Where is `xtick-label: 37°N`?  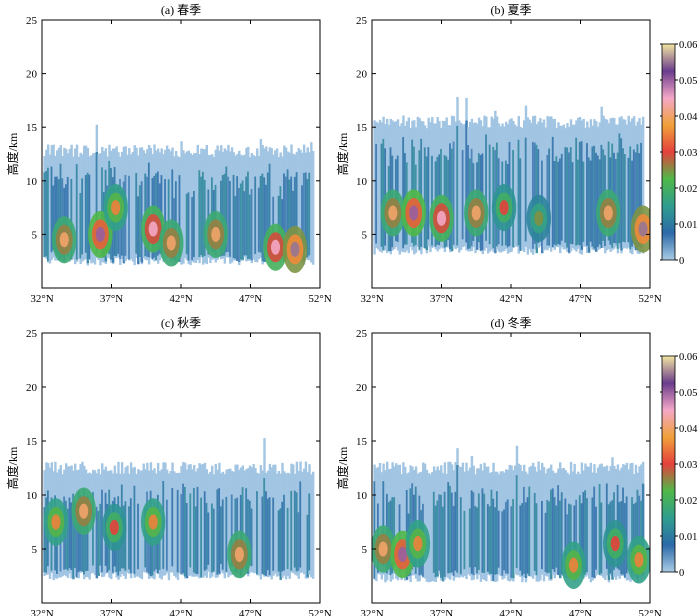 xtick-label: 37°N is located at coordinates (441, 299).